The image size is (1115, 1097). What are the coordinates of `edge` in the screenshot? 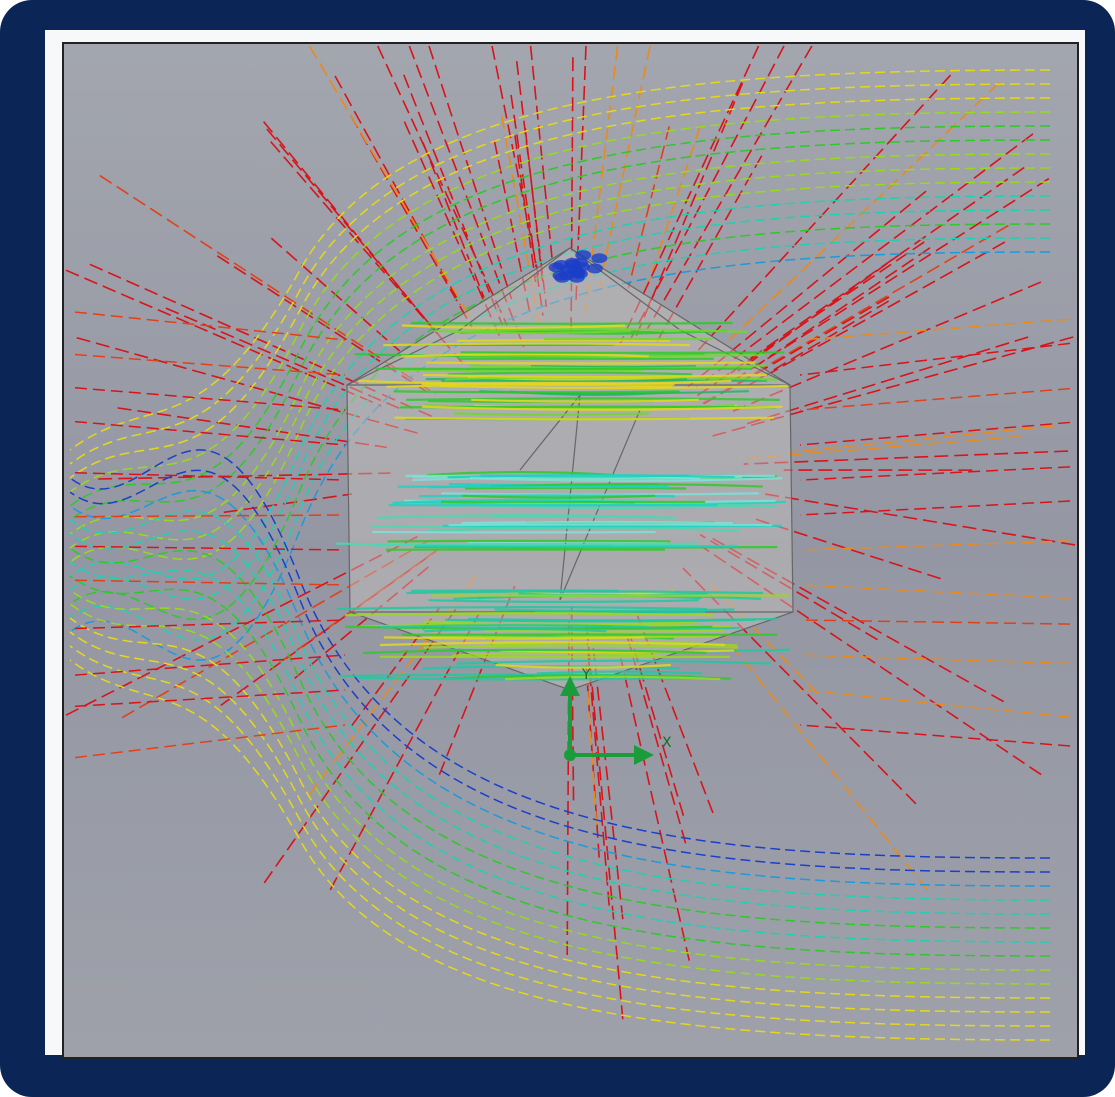 It's located at (568, 316).